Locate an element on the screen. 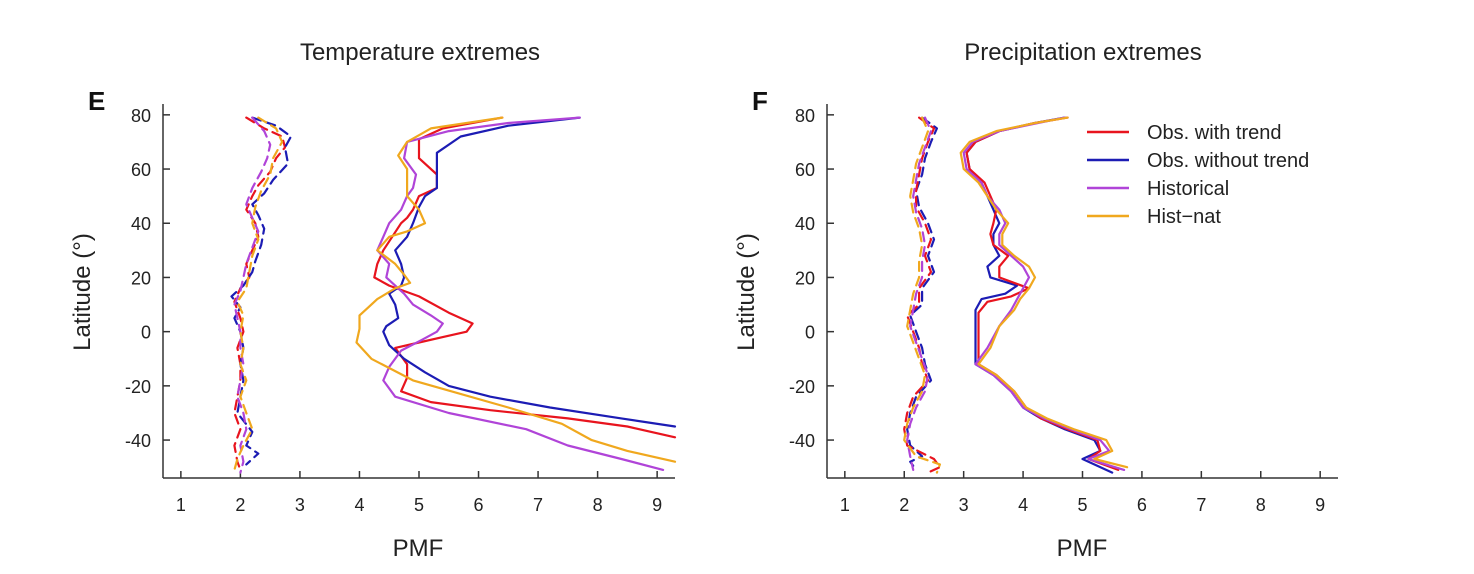  panel-letter: F is located at coordinates (760, 101).